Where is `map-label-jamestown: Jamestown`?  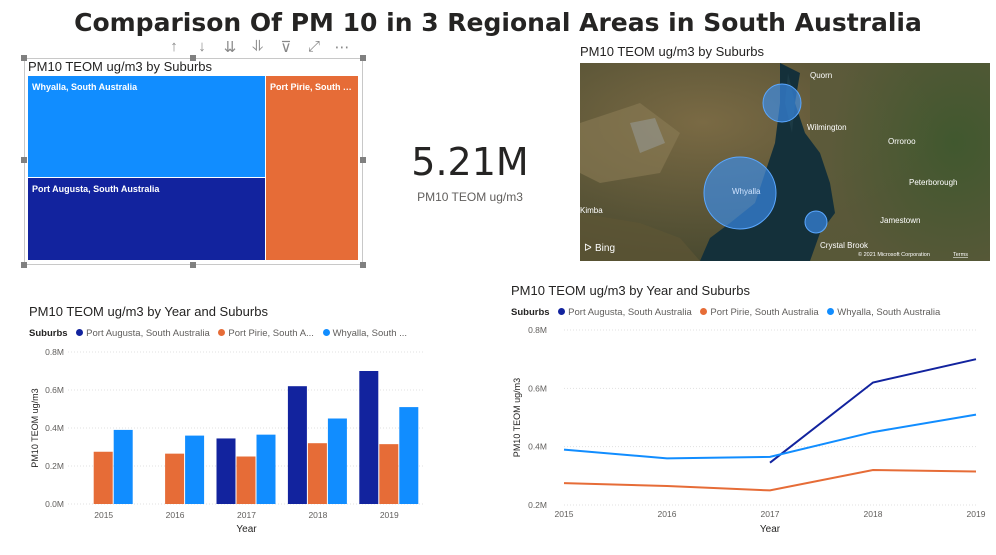 map-label-jamestown: Jamestown is located at coordinates (900, 220).